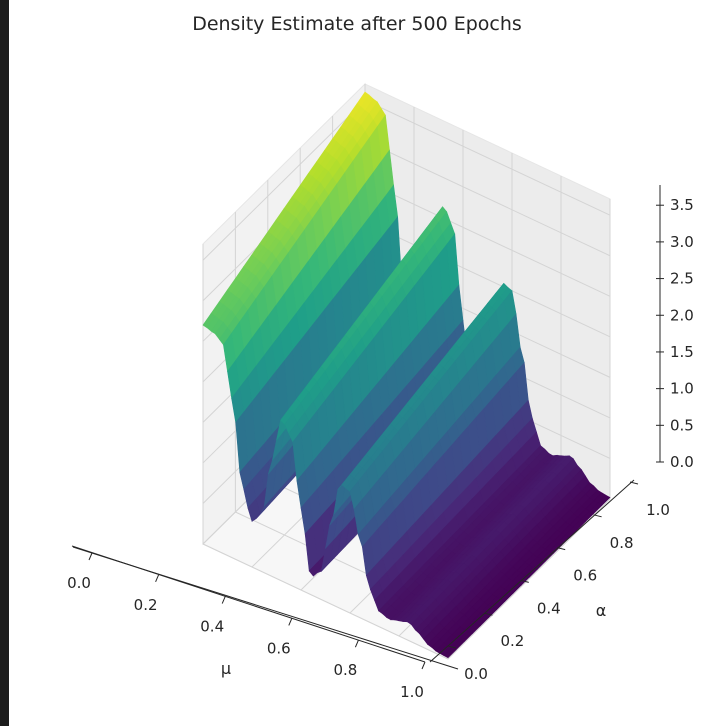 This screenshot has height=726, width=721. I want to click on z-tick-label: 2.5, so click(682, 279).